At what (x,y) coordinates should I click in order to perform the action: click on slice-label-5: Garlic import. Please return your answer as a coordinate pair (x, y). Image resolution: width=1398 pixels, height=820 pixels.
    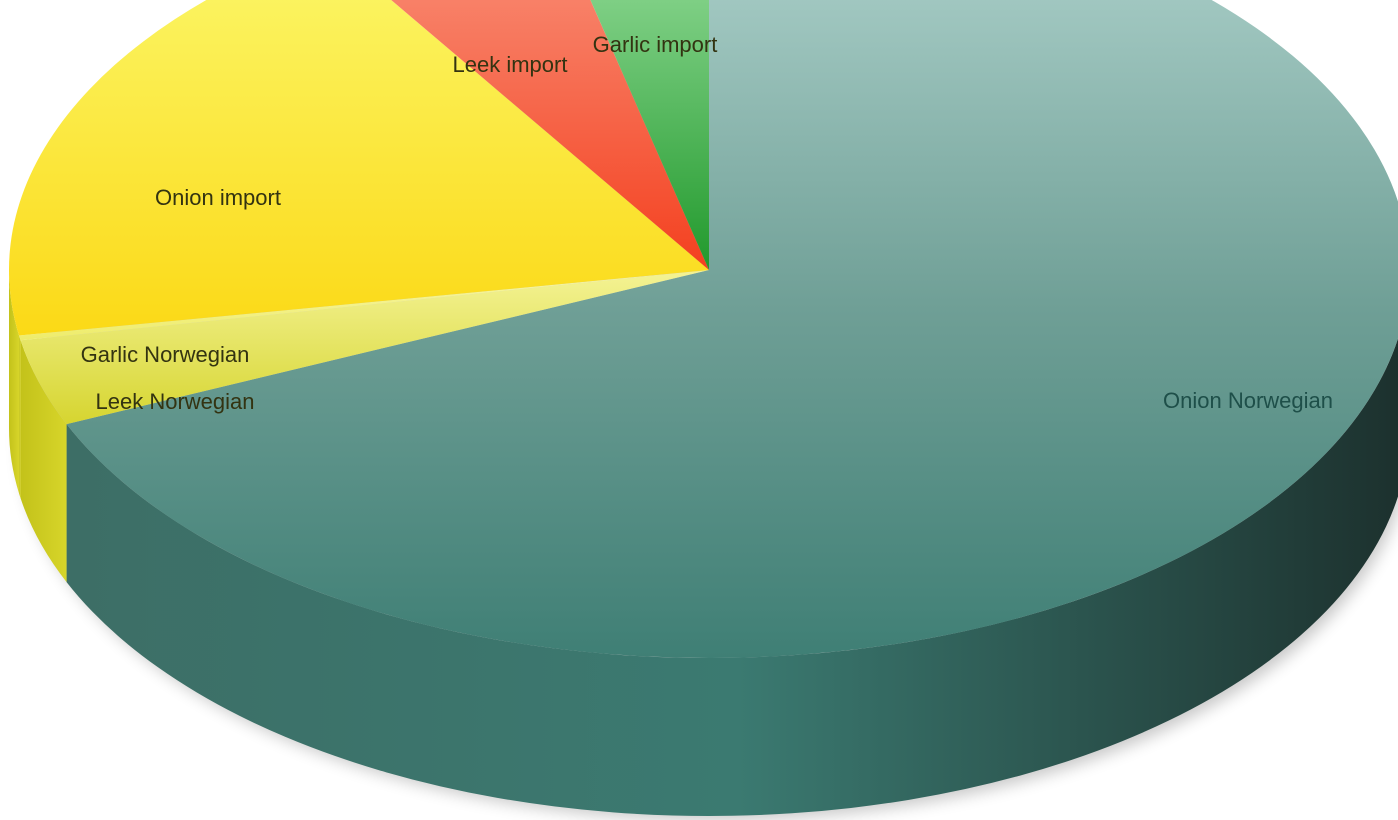
    Looking at the image, I should click on (655, 44).